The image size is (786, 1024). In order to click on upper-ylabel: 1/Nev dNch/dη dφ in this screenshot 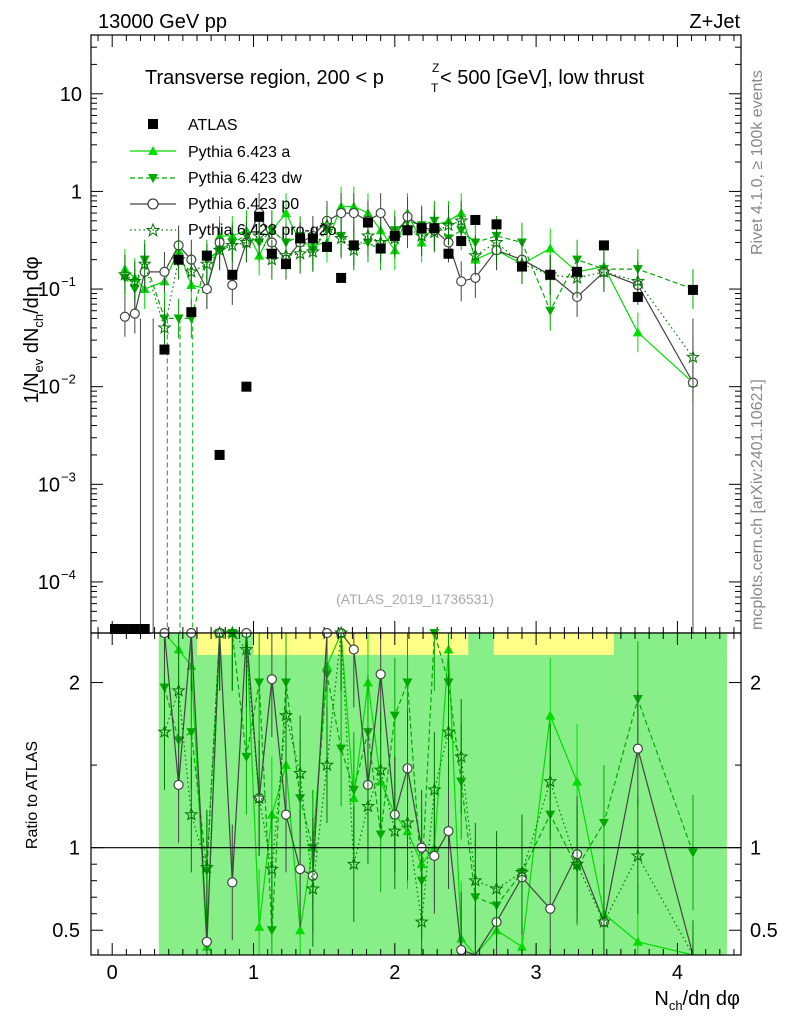, I will do `click(33, 329)`.